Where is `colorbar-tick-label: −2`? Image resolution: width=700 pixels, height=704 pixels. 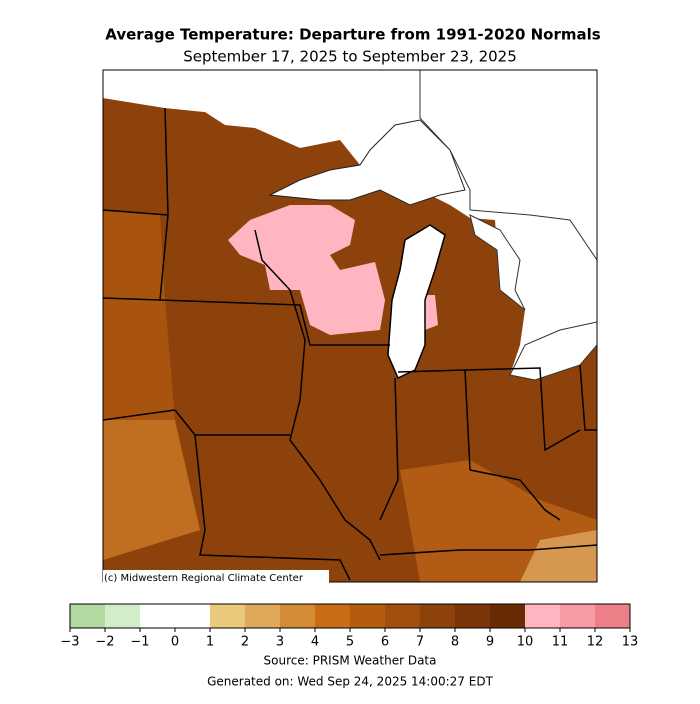 colorbar-tick-label: −2 is located at coordinates (104, 642).